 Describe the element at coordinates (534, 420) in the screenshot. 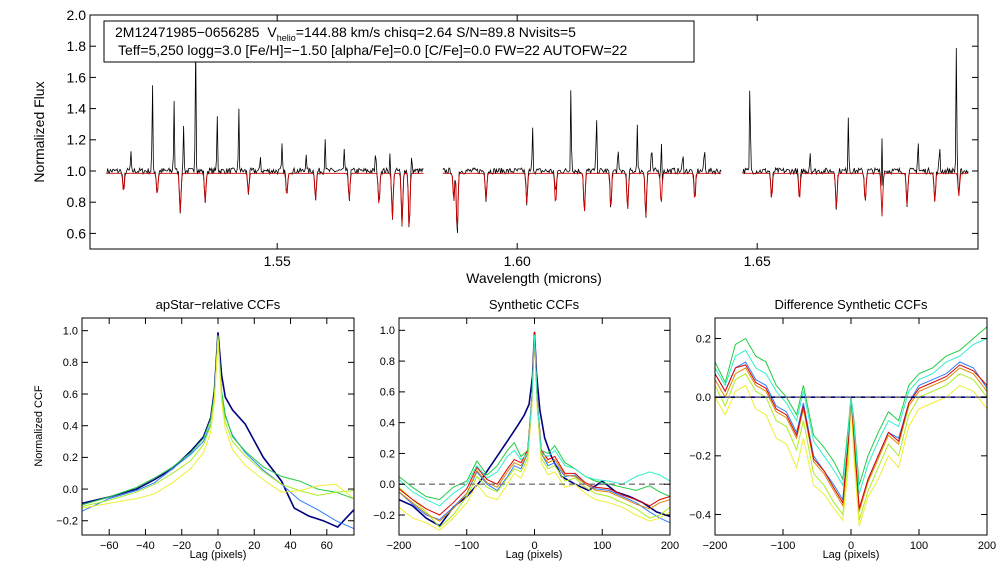

I see `ccf2-visit-h-line` at that location.